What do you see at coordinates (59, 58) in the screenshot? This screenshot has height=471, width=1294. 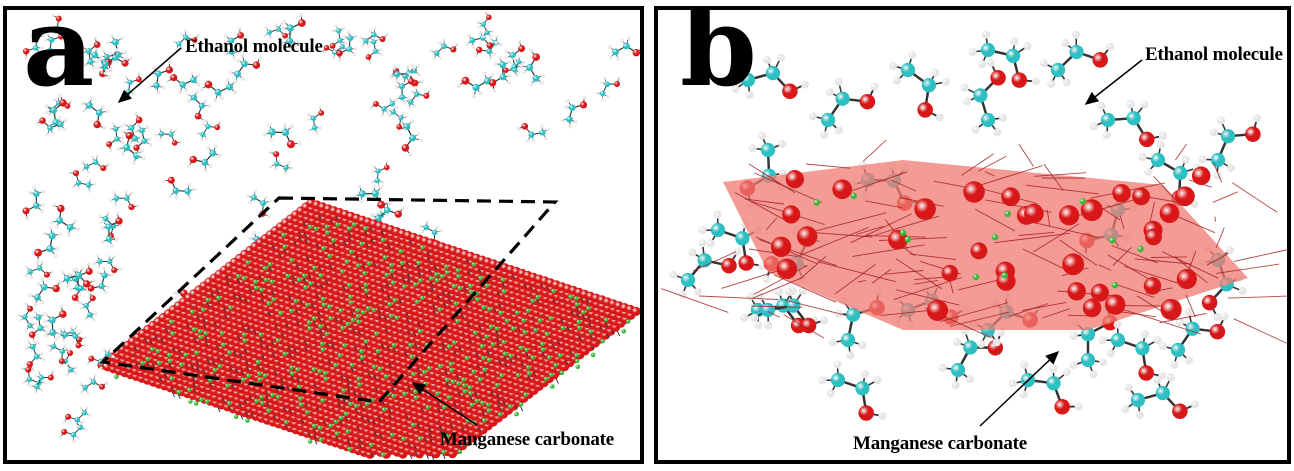 I see `panel-letter-a: a` at bounding box center [59, 58].